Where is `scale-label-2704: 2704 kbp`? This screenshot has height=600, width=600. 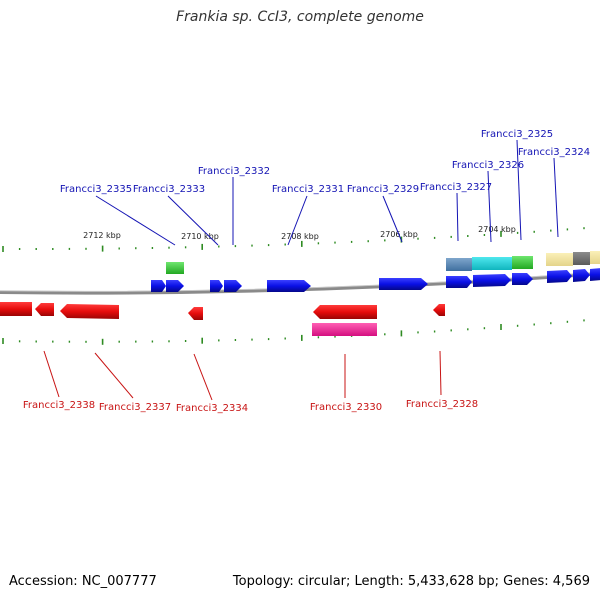
scale-label-2704: 2704 kbp is located at coordinates (497, 229).